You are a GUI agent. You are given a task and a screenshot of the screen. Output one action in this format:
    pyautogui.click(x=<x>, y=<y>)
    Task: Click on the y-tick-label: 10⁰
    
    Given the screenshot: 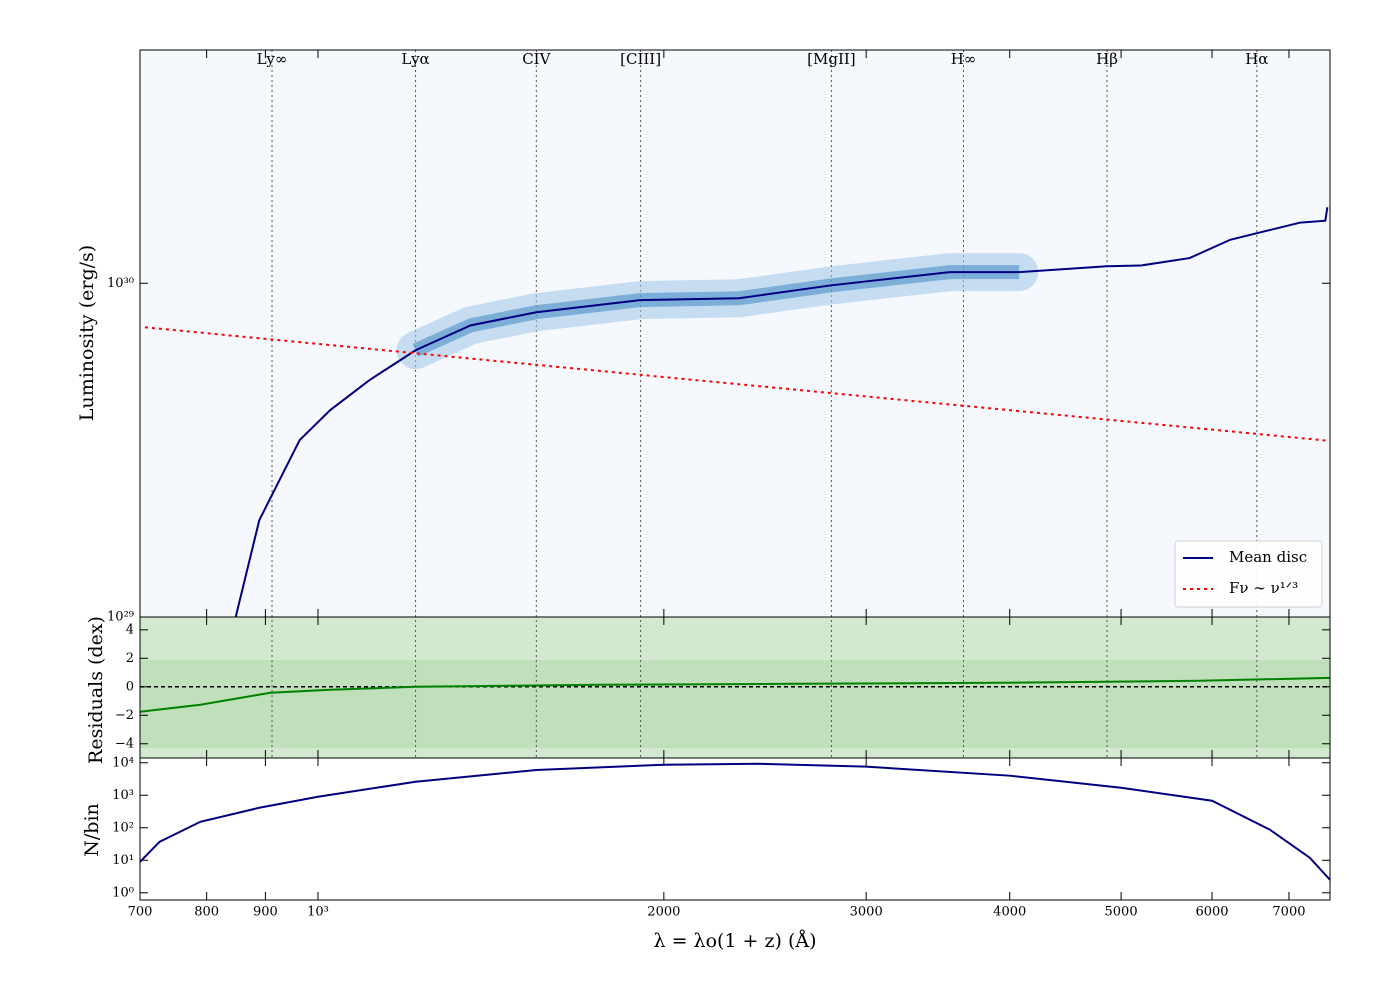 What is the action you would take?
    pyautogui.click(x=123, y=892)
    